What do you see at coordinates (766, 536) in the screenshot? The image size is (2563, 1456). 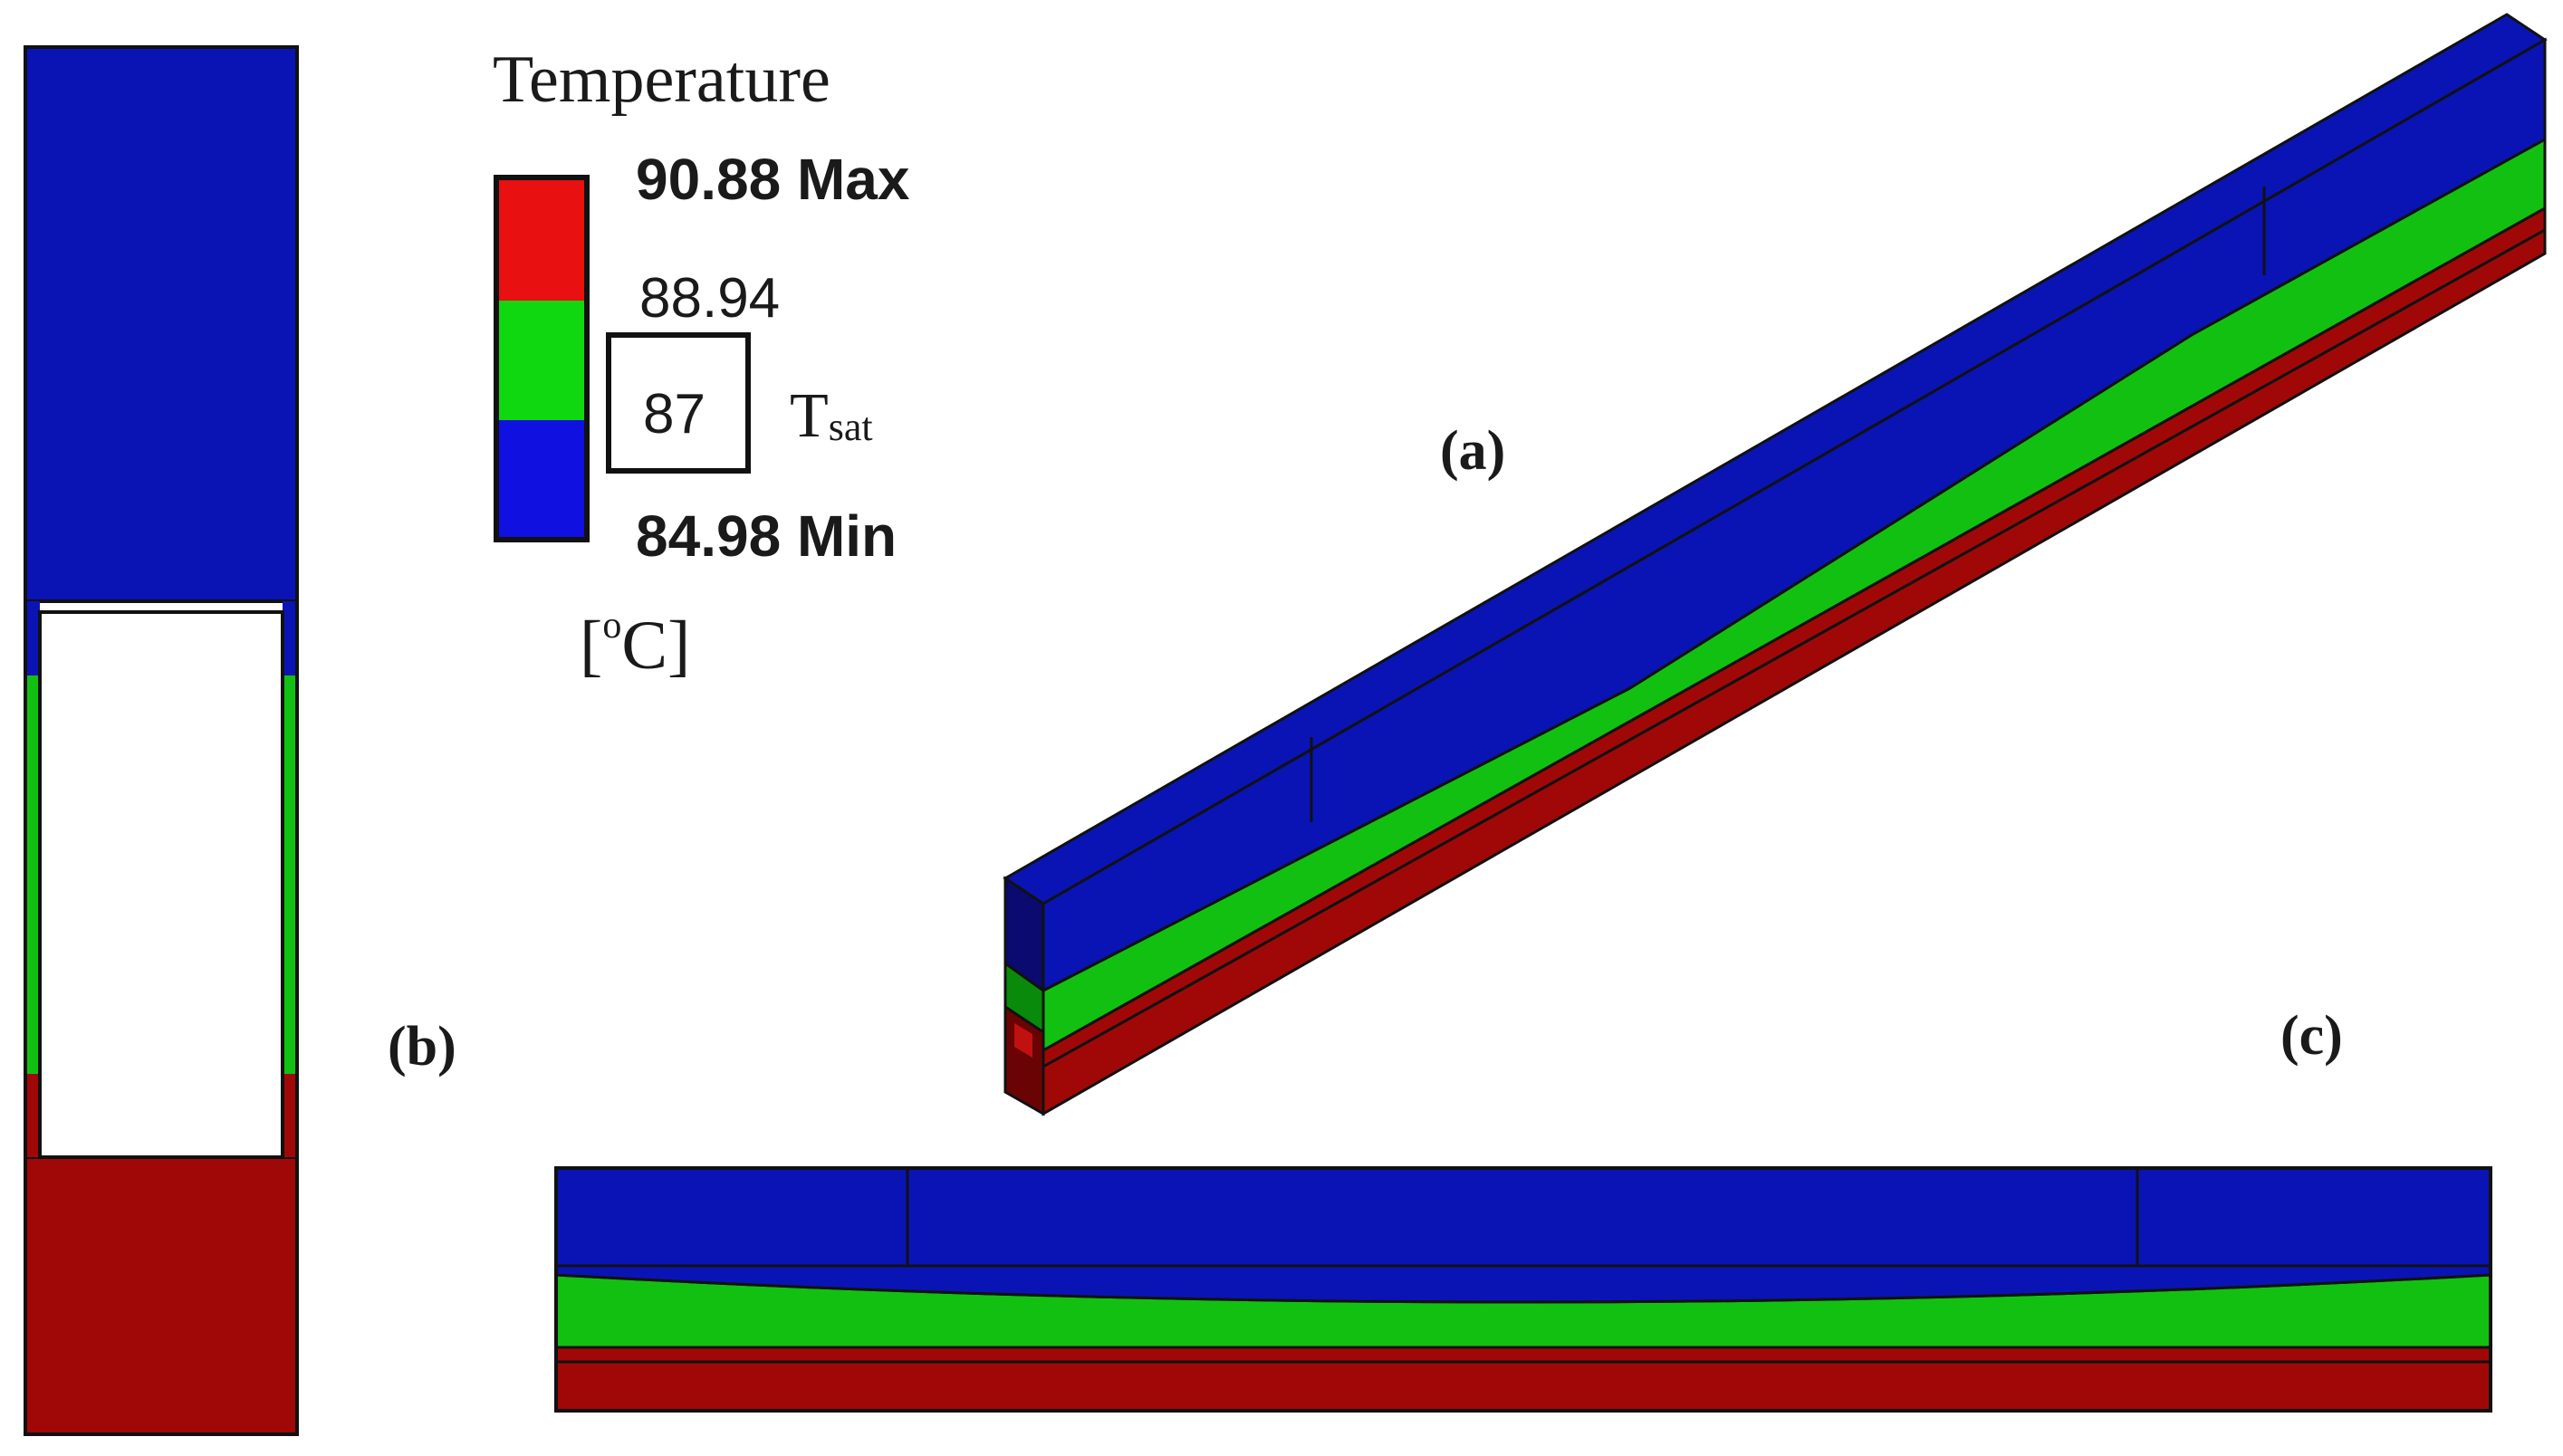 I see `legend-min-label: 84.98 Min` at bounding box center [766, 536].